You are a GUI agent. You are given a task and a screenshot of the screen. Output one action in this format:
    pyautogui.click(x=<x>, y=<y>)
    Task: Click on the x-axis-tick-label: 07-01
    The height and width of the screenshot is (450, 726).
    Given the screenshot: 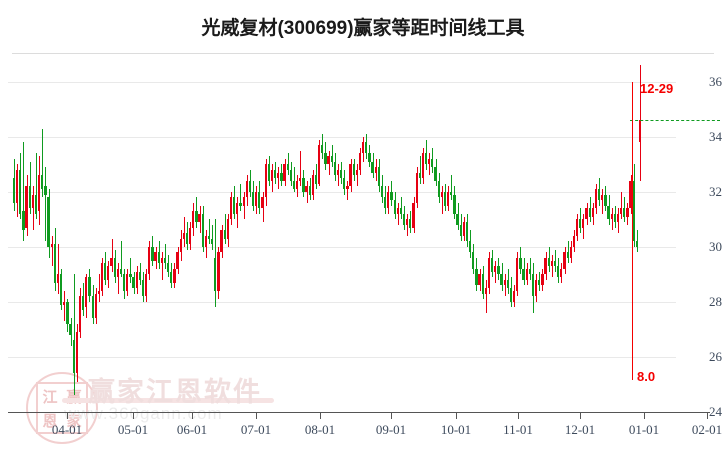 What is the action you would take?
    pyautogui.click(x=256, y=429)
    